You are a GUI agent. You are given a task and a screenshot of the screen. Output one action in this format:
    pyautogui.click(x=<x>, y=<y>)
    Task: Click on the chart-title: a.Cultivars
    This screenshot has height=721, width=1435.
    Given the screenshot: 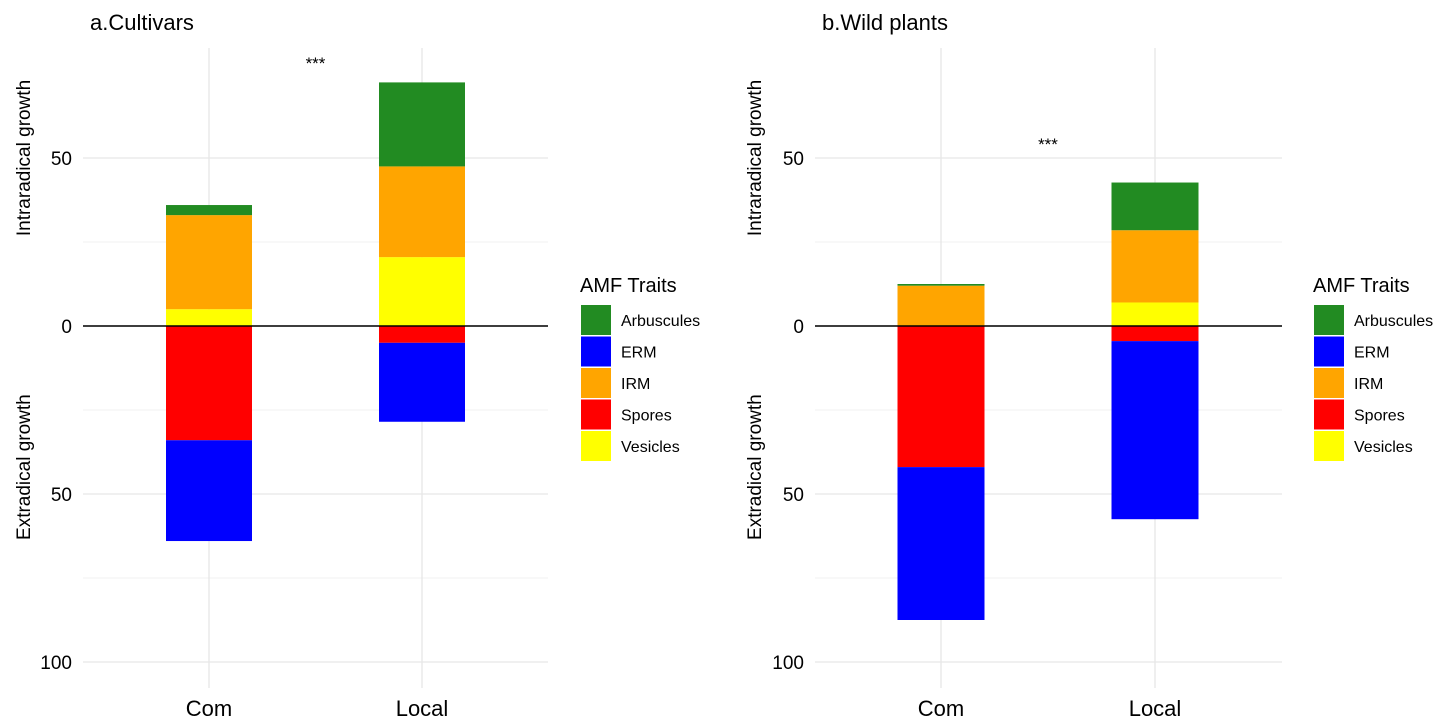 What is the action you would take?
    pyautogui.click(x=142, y=22)
    